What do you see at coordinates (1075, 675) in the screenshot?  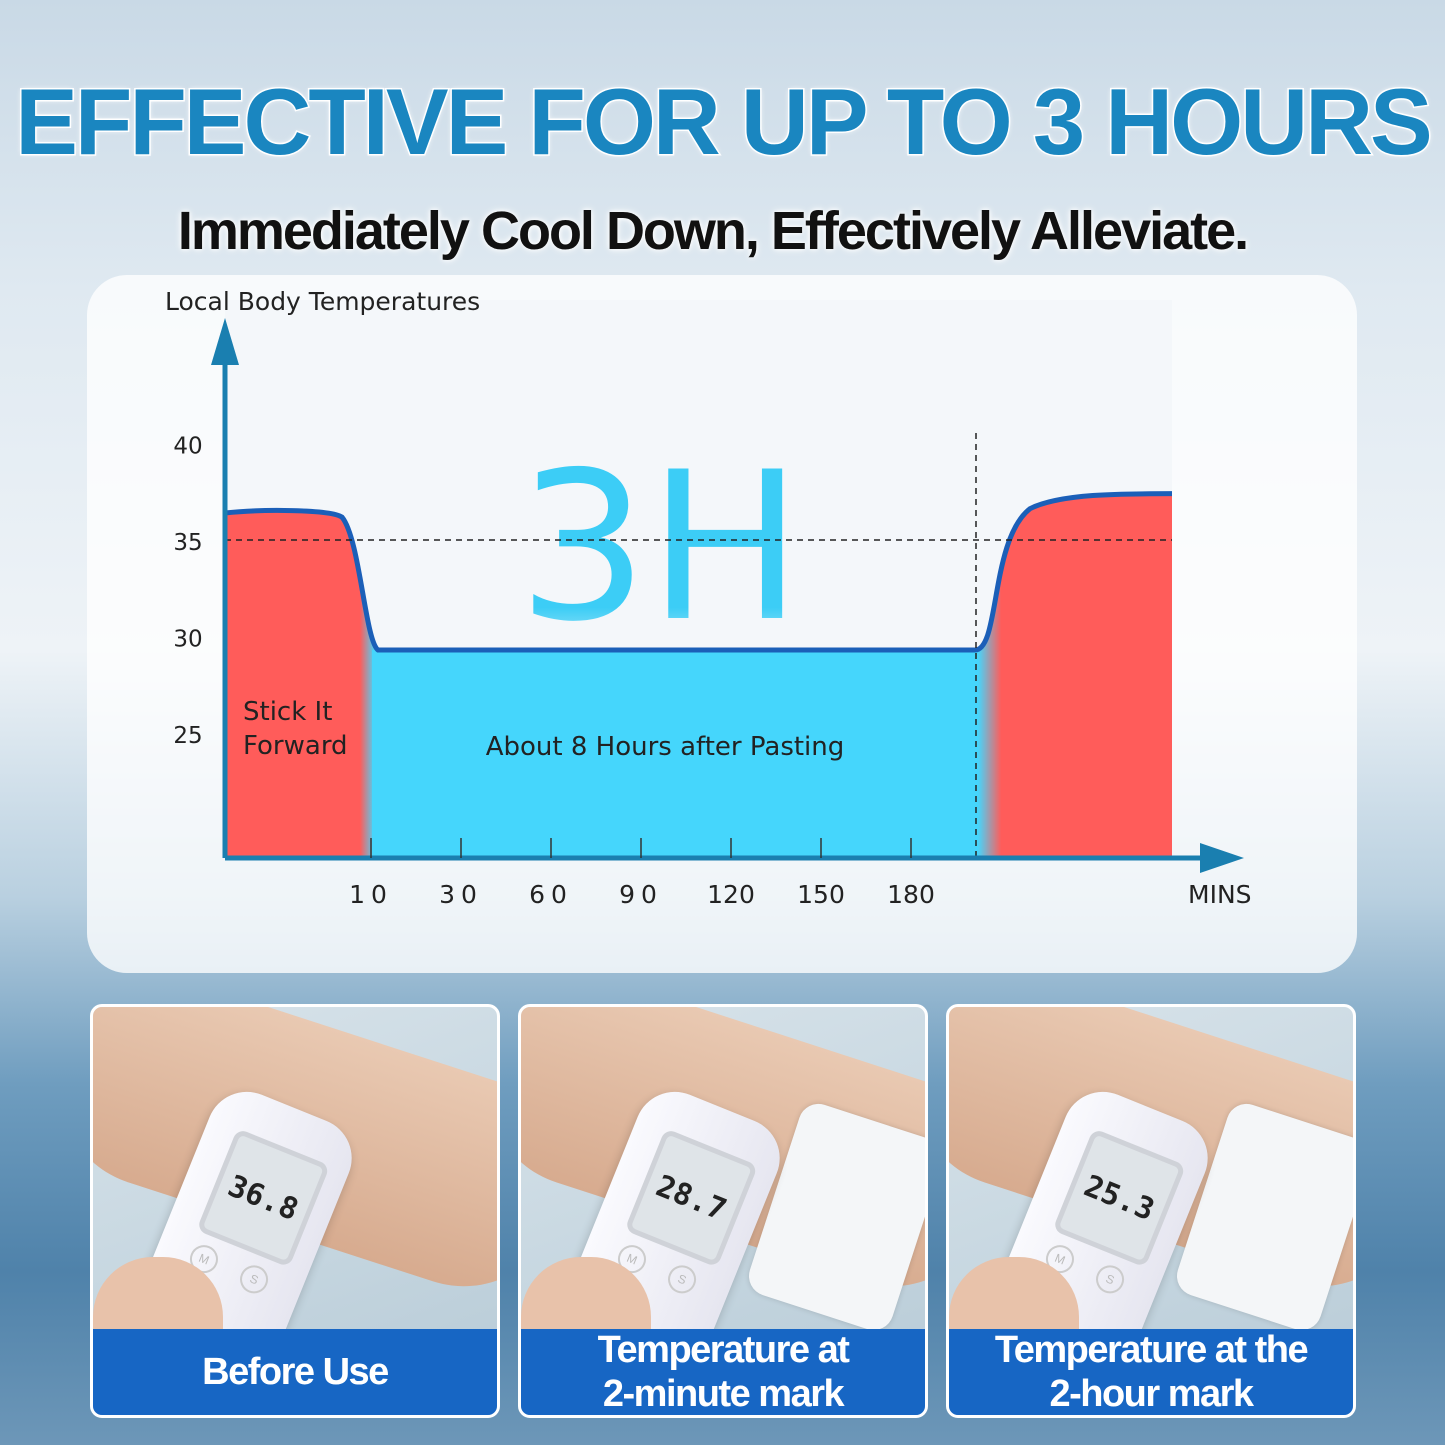 I see `rewarm-region` at bounding box center [1075, 675].